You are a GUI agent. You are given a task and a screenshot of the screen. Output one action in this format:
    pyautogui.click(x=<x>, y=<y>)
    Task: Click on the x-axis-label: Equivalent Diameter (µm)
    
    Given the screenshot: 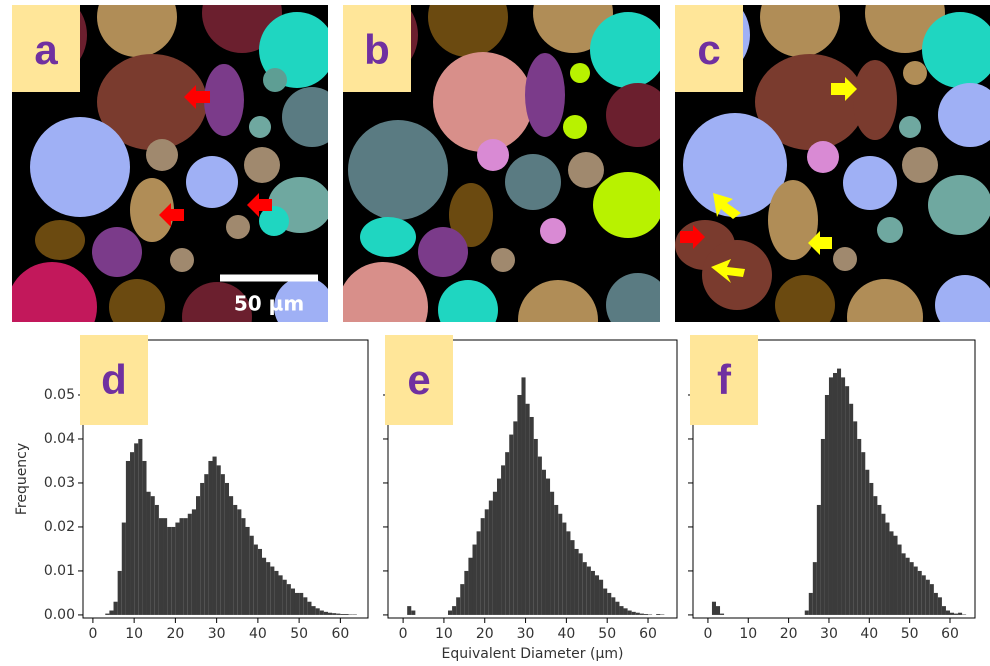 What is the action you would take?
    pyautogui.click(x=533, y=654)
    